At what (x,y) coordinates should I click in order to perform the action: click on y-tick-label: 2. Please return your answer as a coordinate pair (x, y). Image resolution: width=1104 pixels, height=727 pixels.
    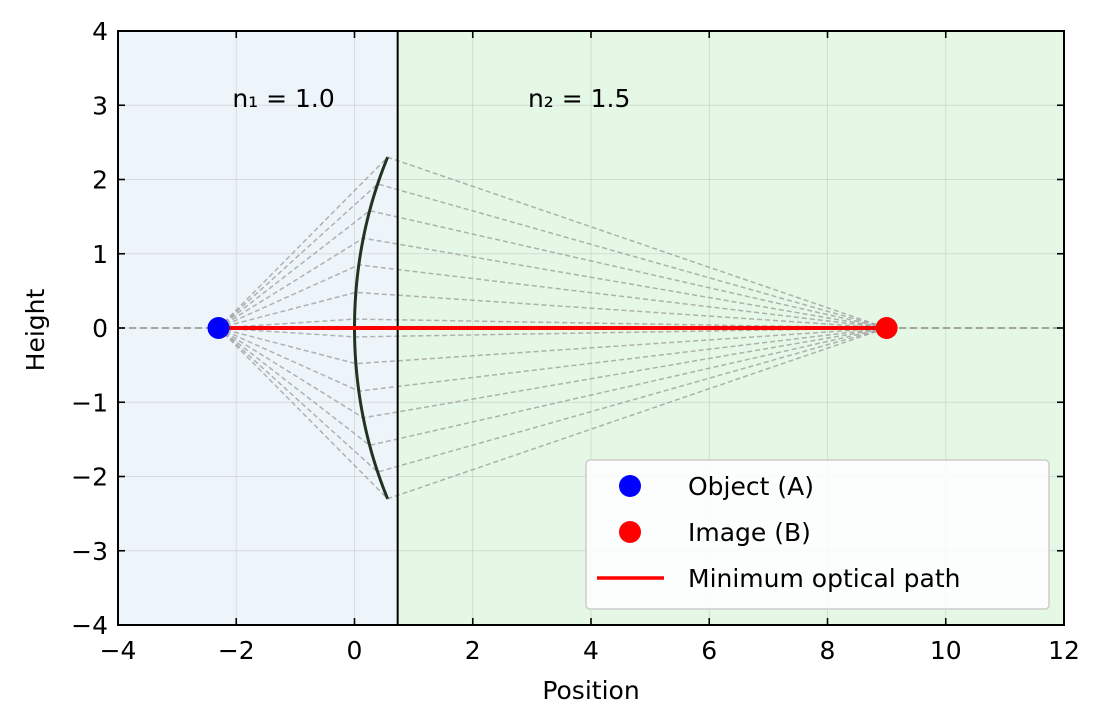
    Looking at the image, I should click on (100, 180).